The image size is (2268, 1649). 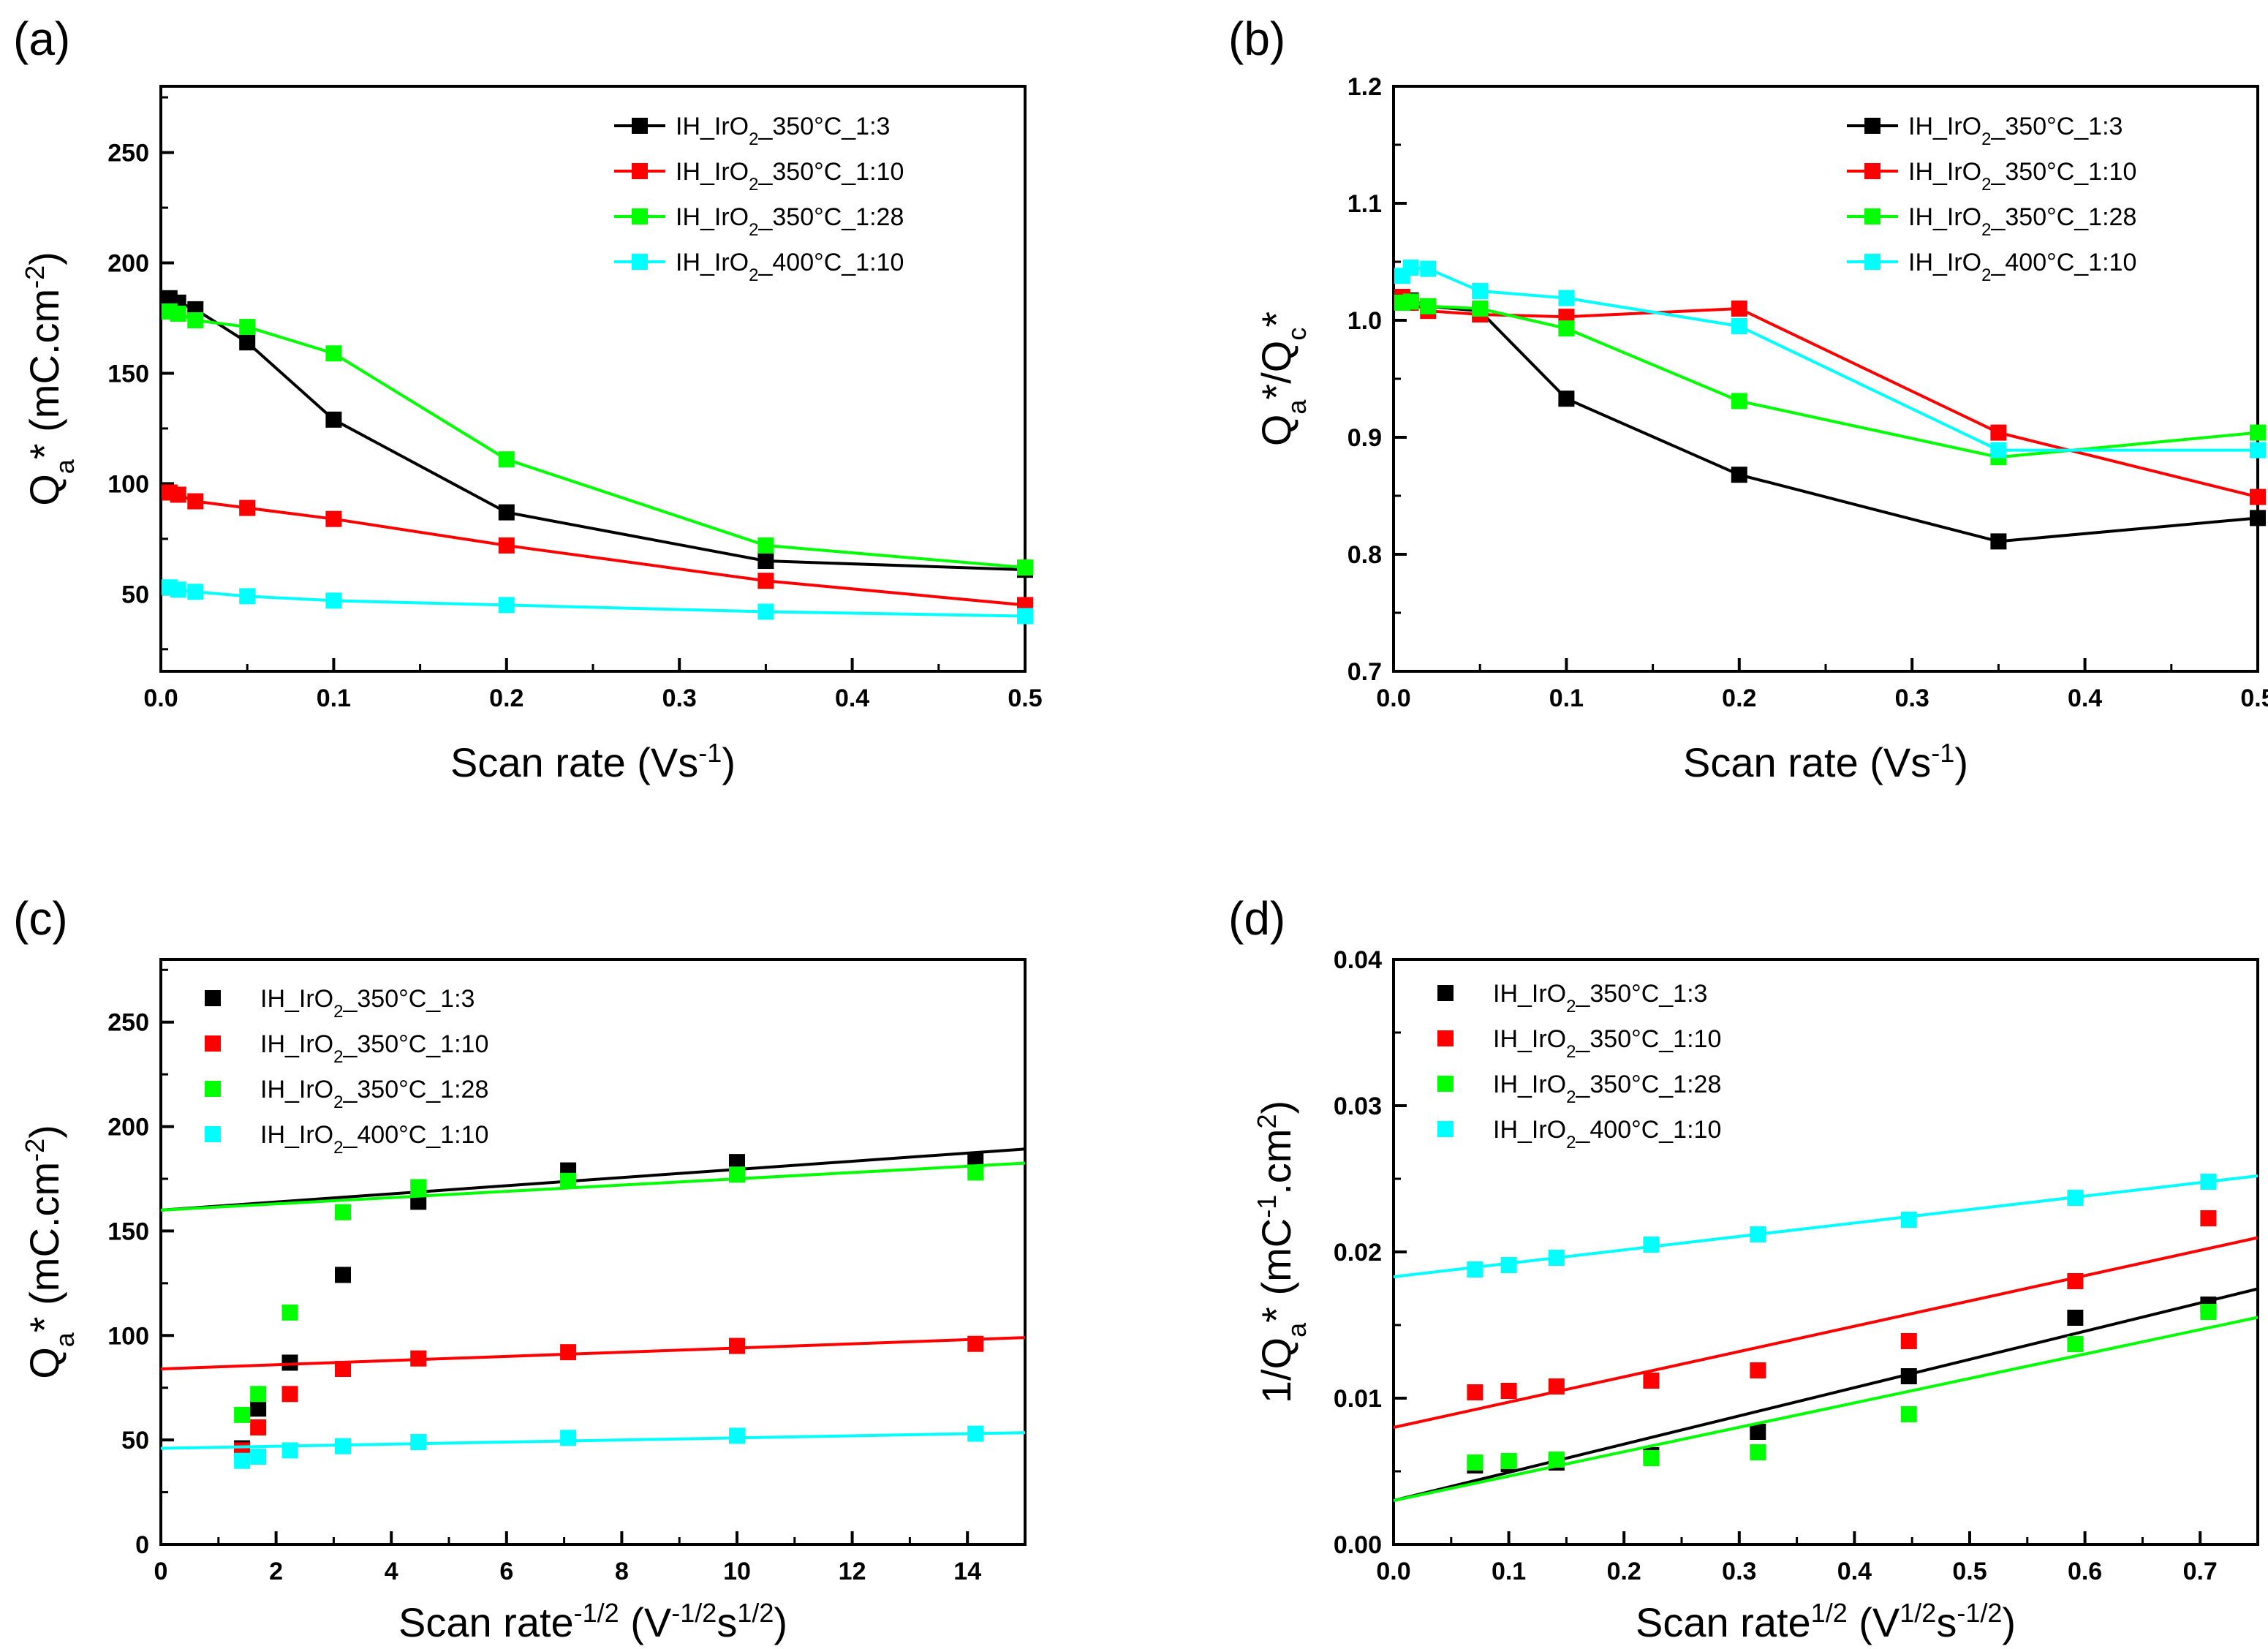 I want to click on x-tick-label: 0.5, so click(x=1969, y=1571).